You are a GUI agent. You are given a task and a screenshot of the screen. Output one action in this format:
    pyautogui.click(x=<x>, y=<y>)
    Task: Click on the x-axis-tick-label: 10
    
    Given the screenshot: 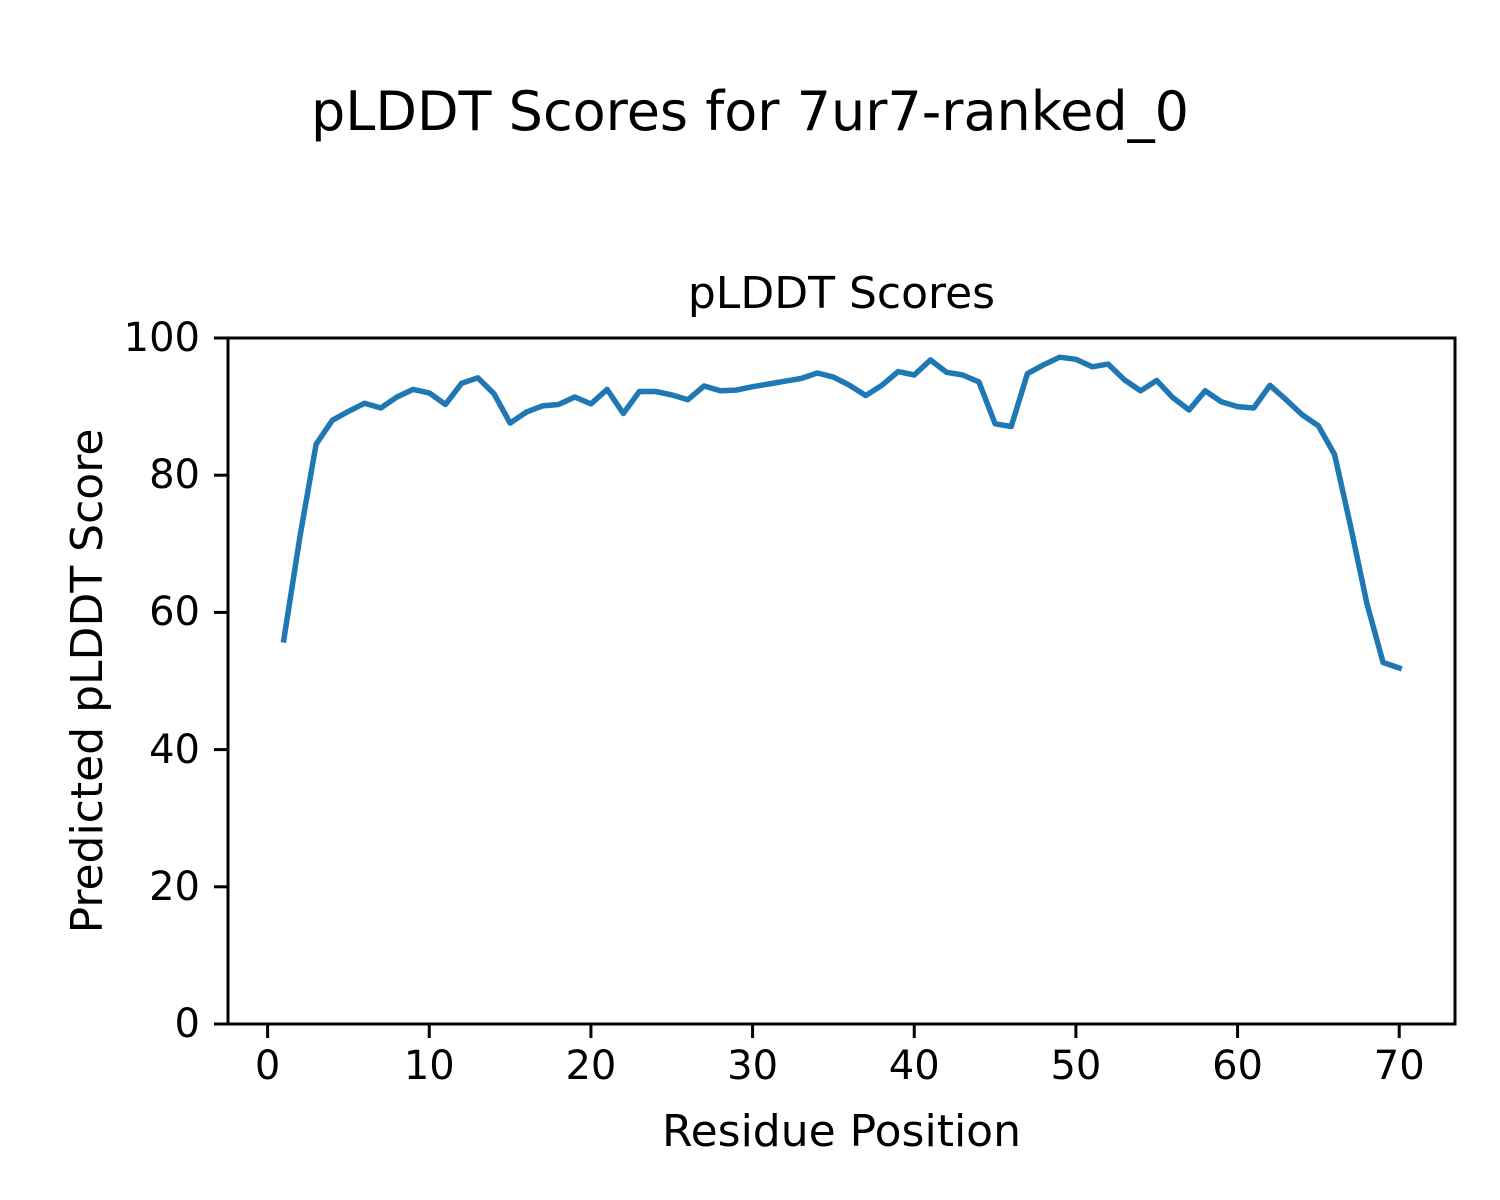 What is the action you would take?
    pyautogui.click(x=429, y=1066)
    